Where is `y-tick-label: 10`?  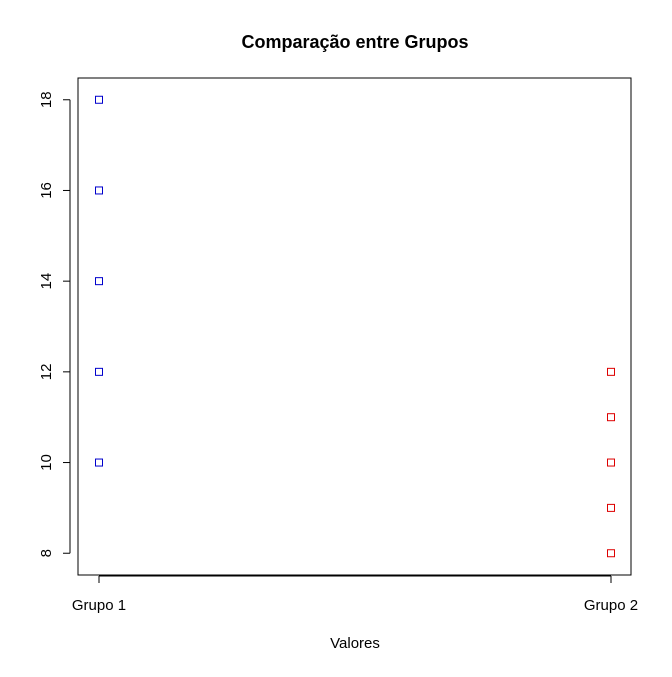
y-tick-label: 10 is located at coordinates (46, 462).